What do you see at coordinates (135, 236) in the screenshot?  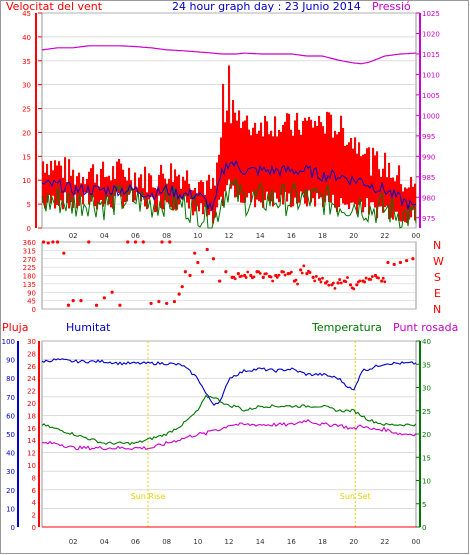 I see `wind-x-tick: 06` at bounding box center [135, 236].